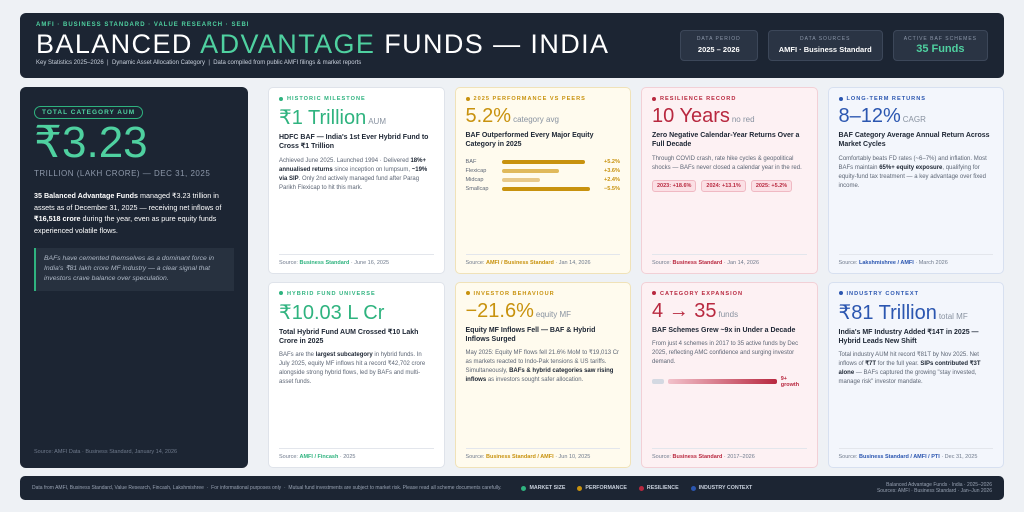 This screenshot has height=512, width=1024. I want to click on card-source: Source: AMFI / Fincash · 2025, so click(356, 454).